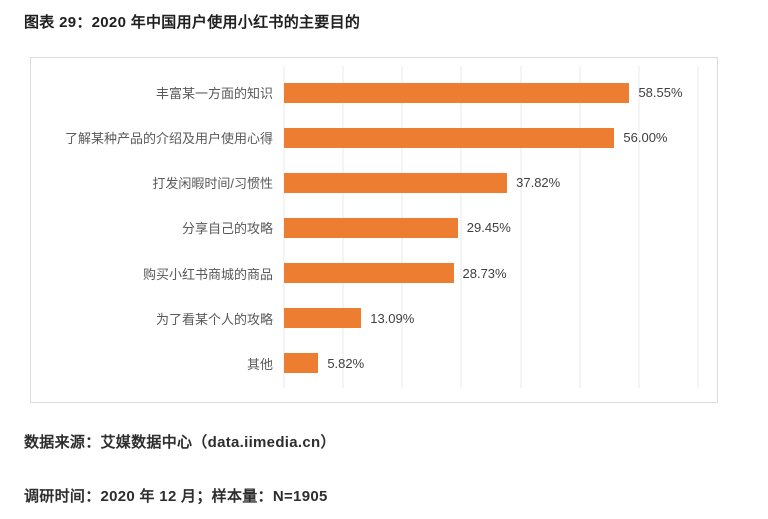 This screenshot has height=519, width=768. I want to click on category-label: 了解某种产品的介绍及用户使用心得, so click(168, 139).